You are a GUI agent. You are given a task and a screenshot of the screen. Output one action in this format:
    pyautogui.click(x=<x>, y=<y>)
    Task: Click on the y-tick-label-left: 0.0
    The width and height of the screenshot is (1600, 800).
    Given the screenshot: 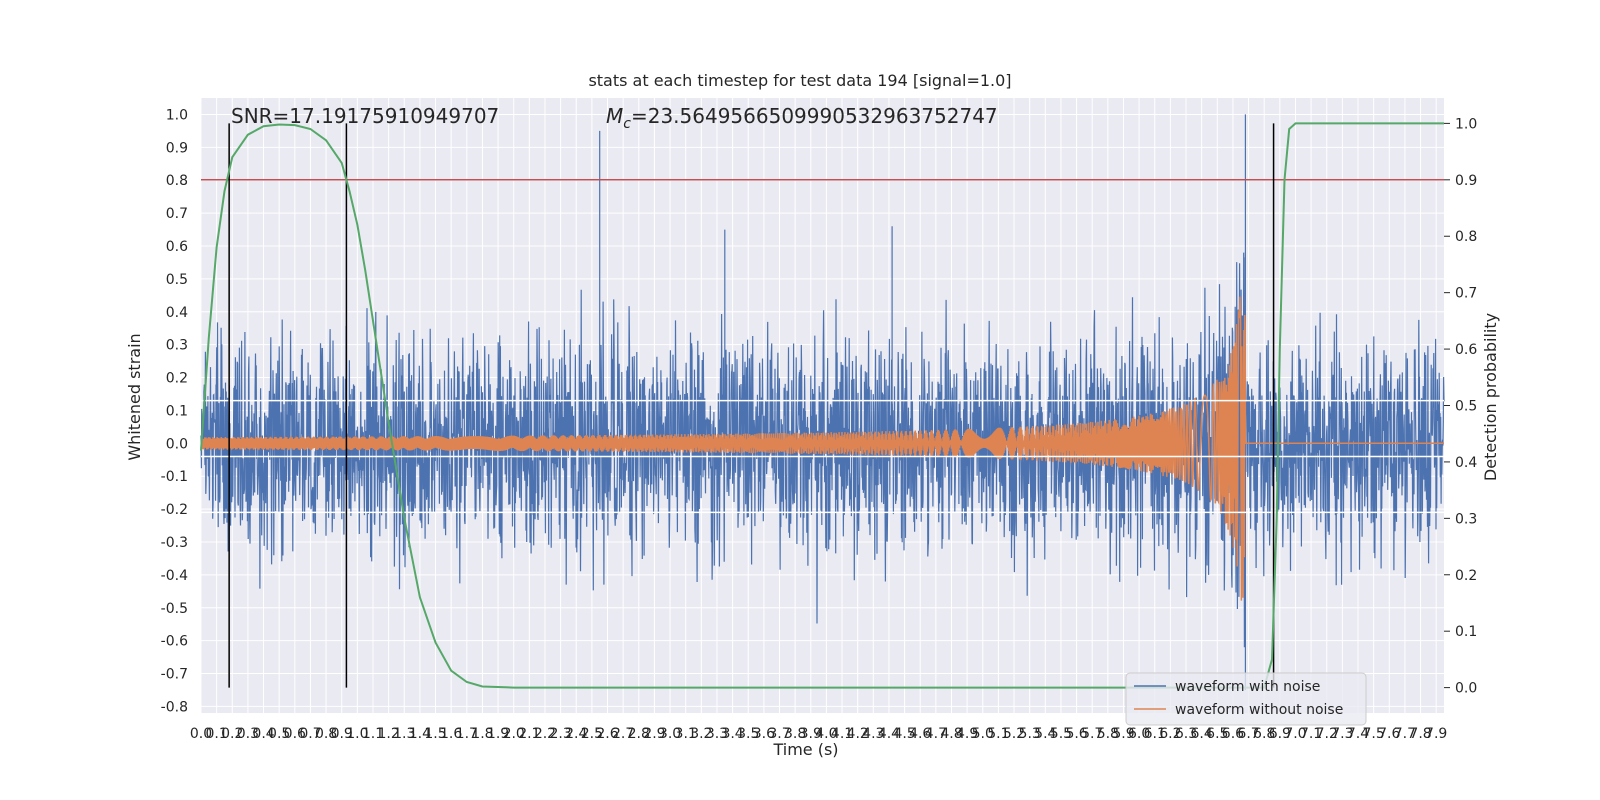 What is the action you would take?
    pyautogui.click(x=177, y=444)
    